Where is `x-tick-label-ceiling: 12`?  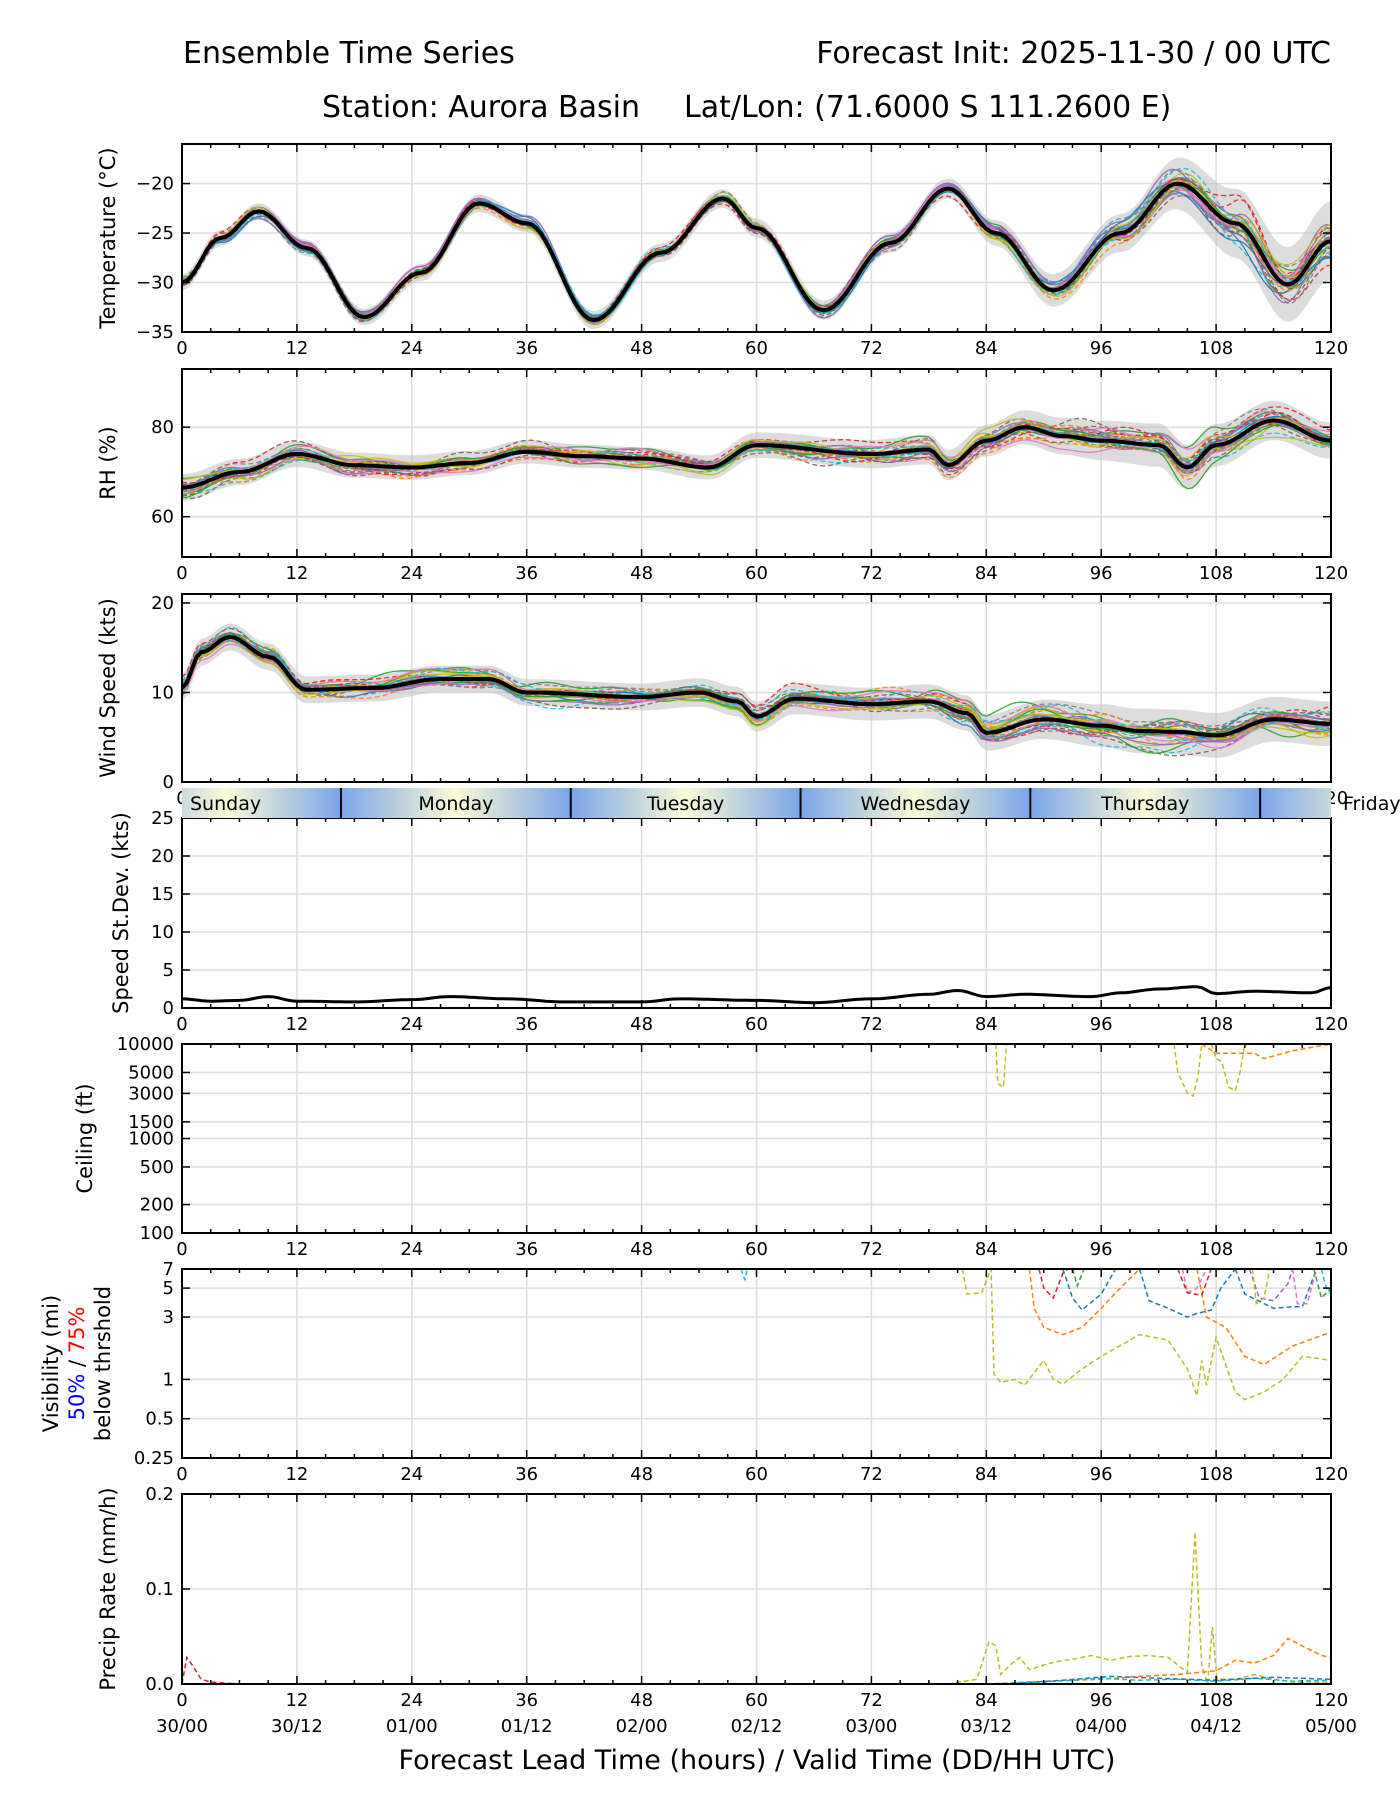 x-tick-label-ceiling: 12 is located at coordinates (296, 1249).